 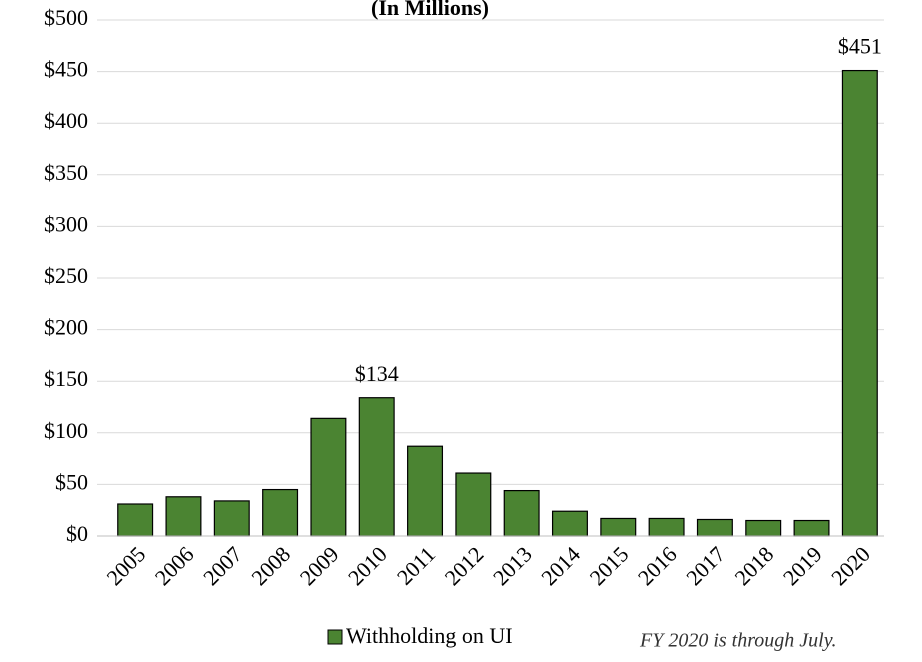 I want to click on y-tick-label: $100, so click(x=66, y=430).